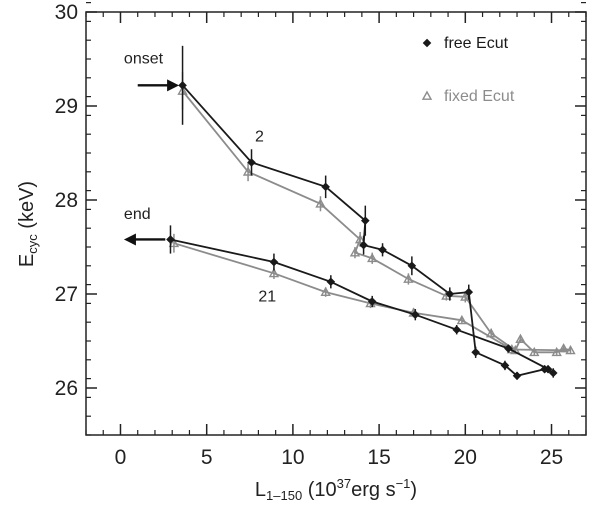 The width and height of the screenshot is (596, 507). Describe the element at coordinates (66, 200) in the screenshot. I see `y-tick-label: 28` at that location.